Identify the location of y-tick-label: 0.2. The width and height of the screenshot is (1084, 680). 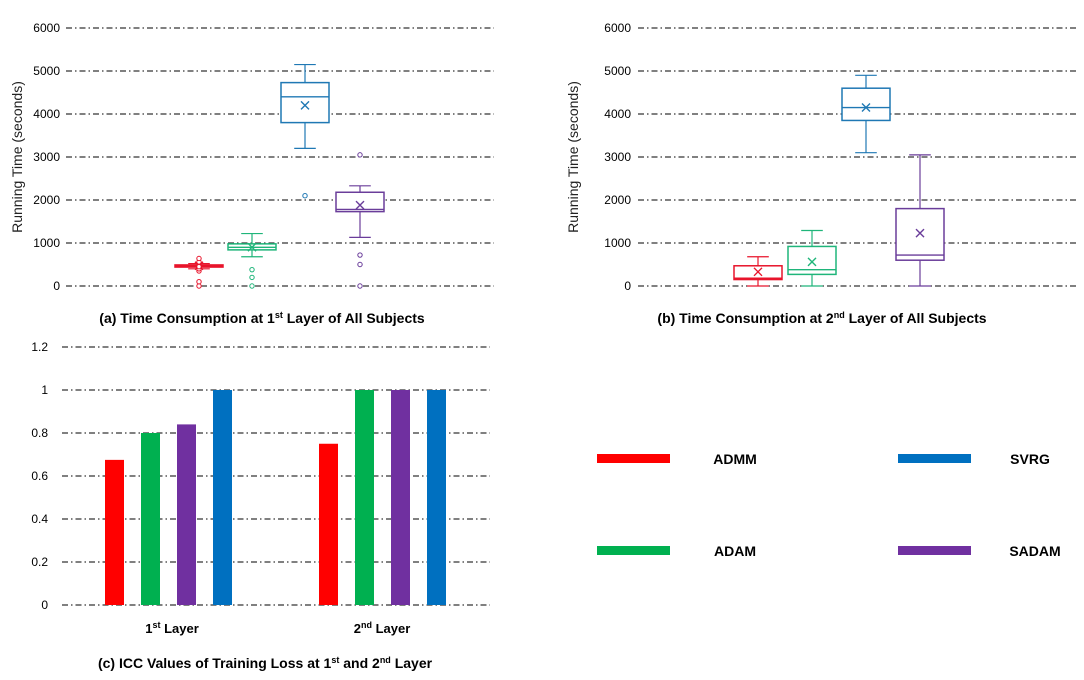
(39, 562).